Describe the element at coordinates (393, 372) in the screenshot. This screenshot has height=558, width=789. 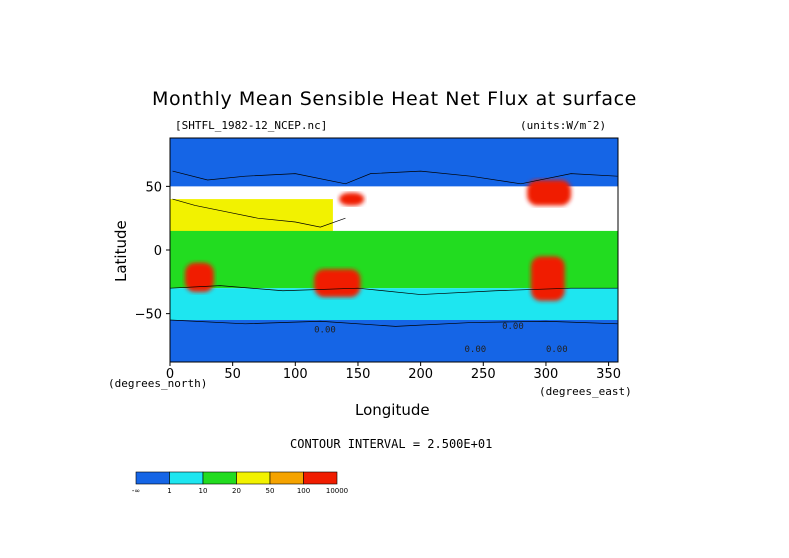
I see `x-axis: 0 50 100 150 200 250 300 350` at that location.